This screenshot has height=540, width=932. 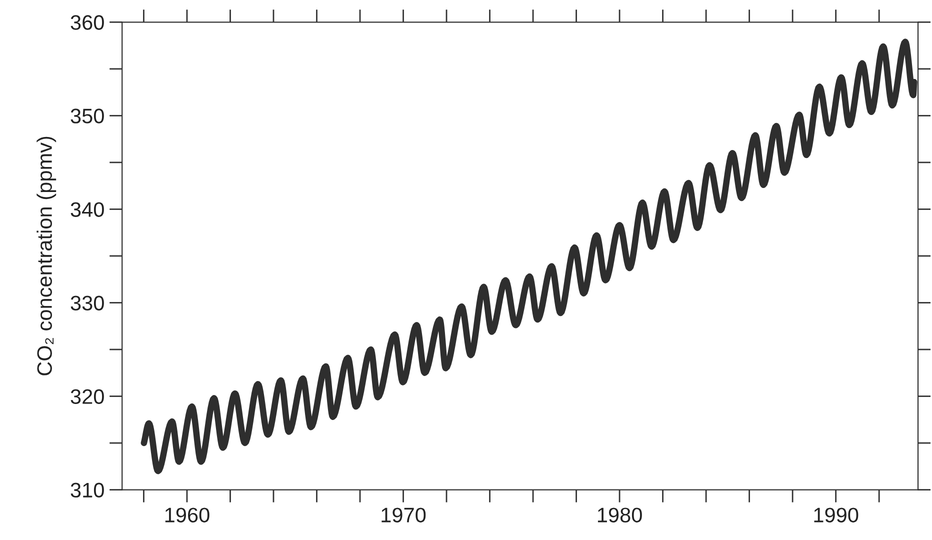 What do you see at coordinates (404, 515) in the screenshot?
I see `x-tick-label: 1970` at bounding box center [404, 515].